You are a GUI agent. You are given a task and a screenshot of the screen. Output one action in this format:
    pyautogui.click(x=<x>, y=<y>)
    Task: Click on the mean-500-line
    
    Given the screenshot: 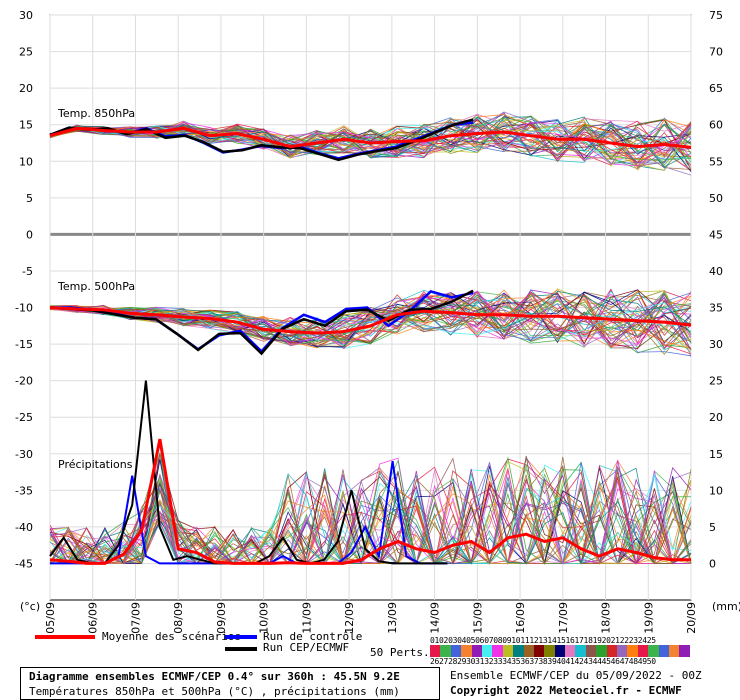 What is the action you would take?
    pyautogui.click(x=370, y=320)
    